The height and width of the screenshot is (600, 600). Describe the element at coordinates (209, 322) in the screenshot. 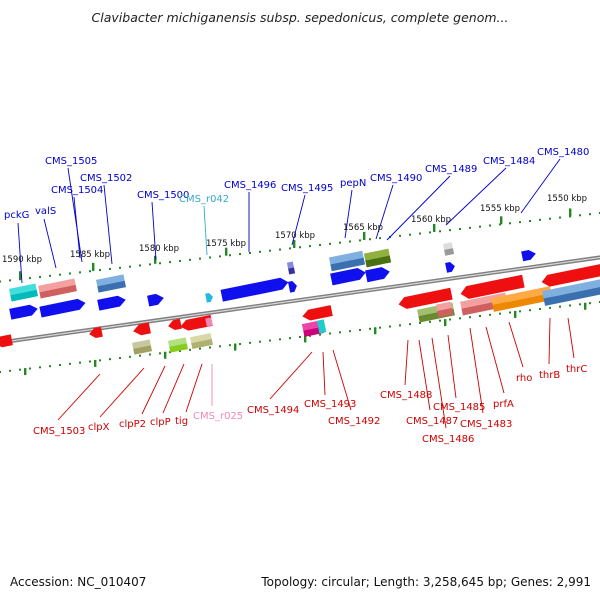

I see `feature-cms-r025` at that location.